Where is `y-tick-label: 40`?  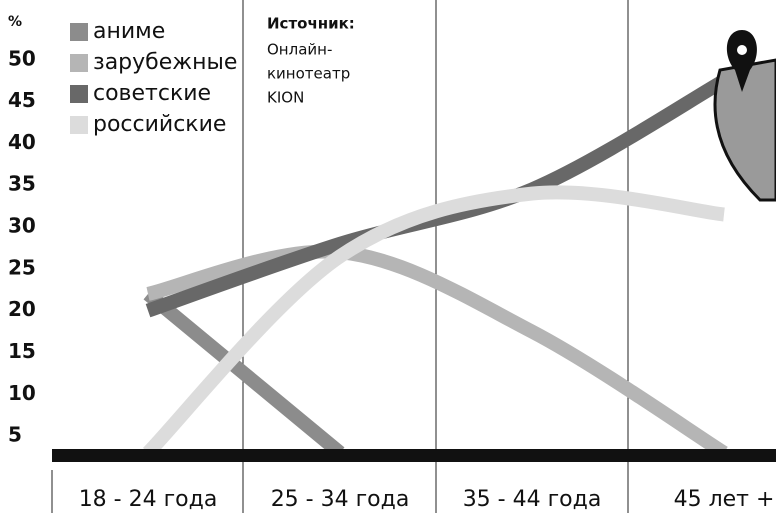
y-tick-label: 40 is located at coordinates (22, 142).